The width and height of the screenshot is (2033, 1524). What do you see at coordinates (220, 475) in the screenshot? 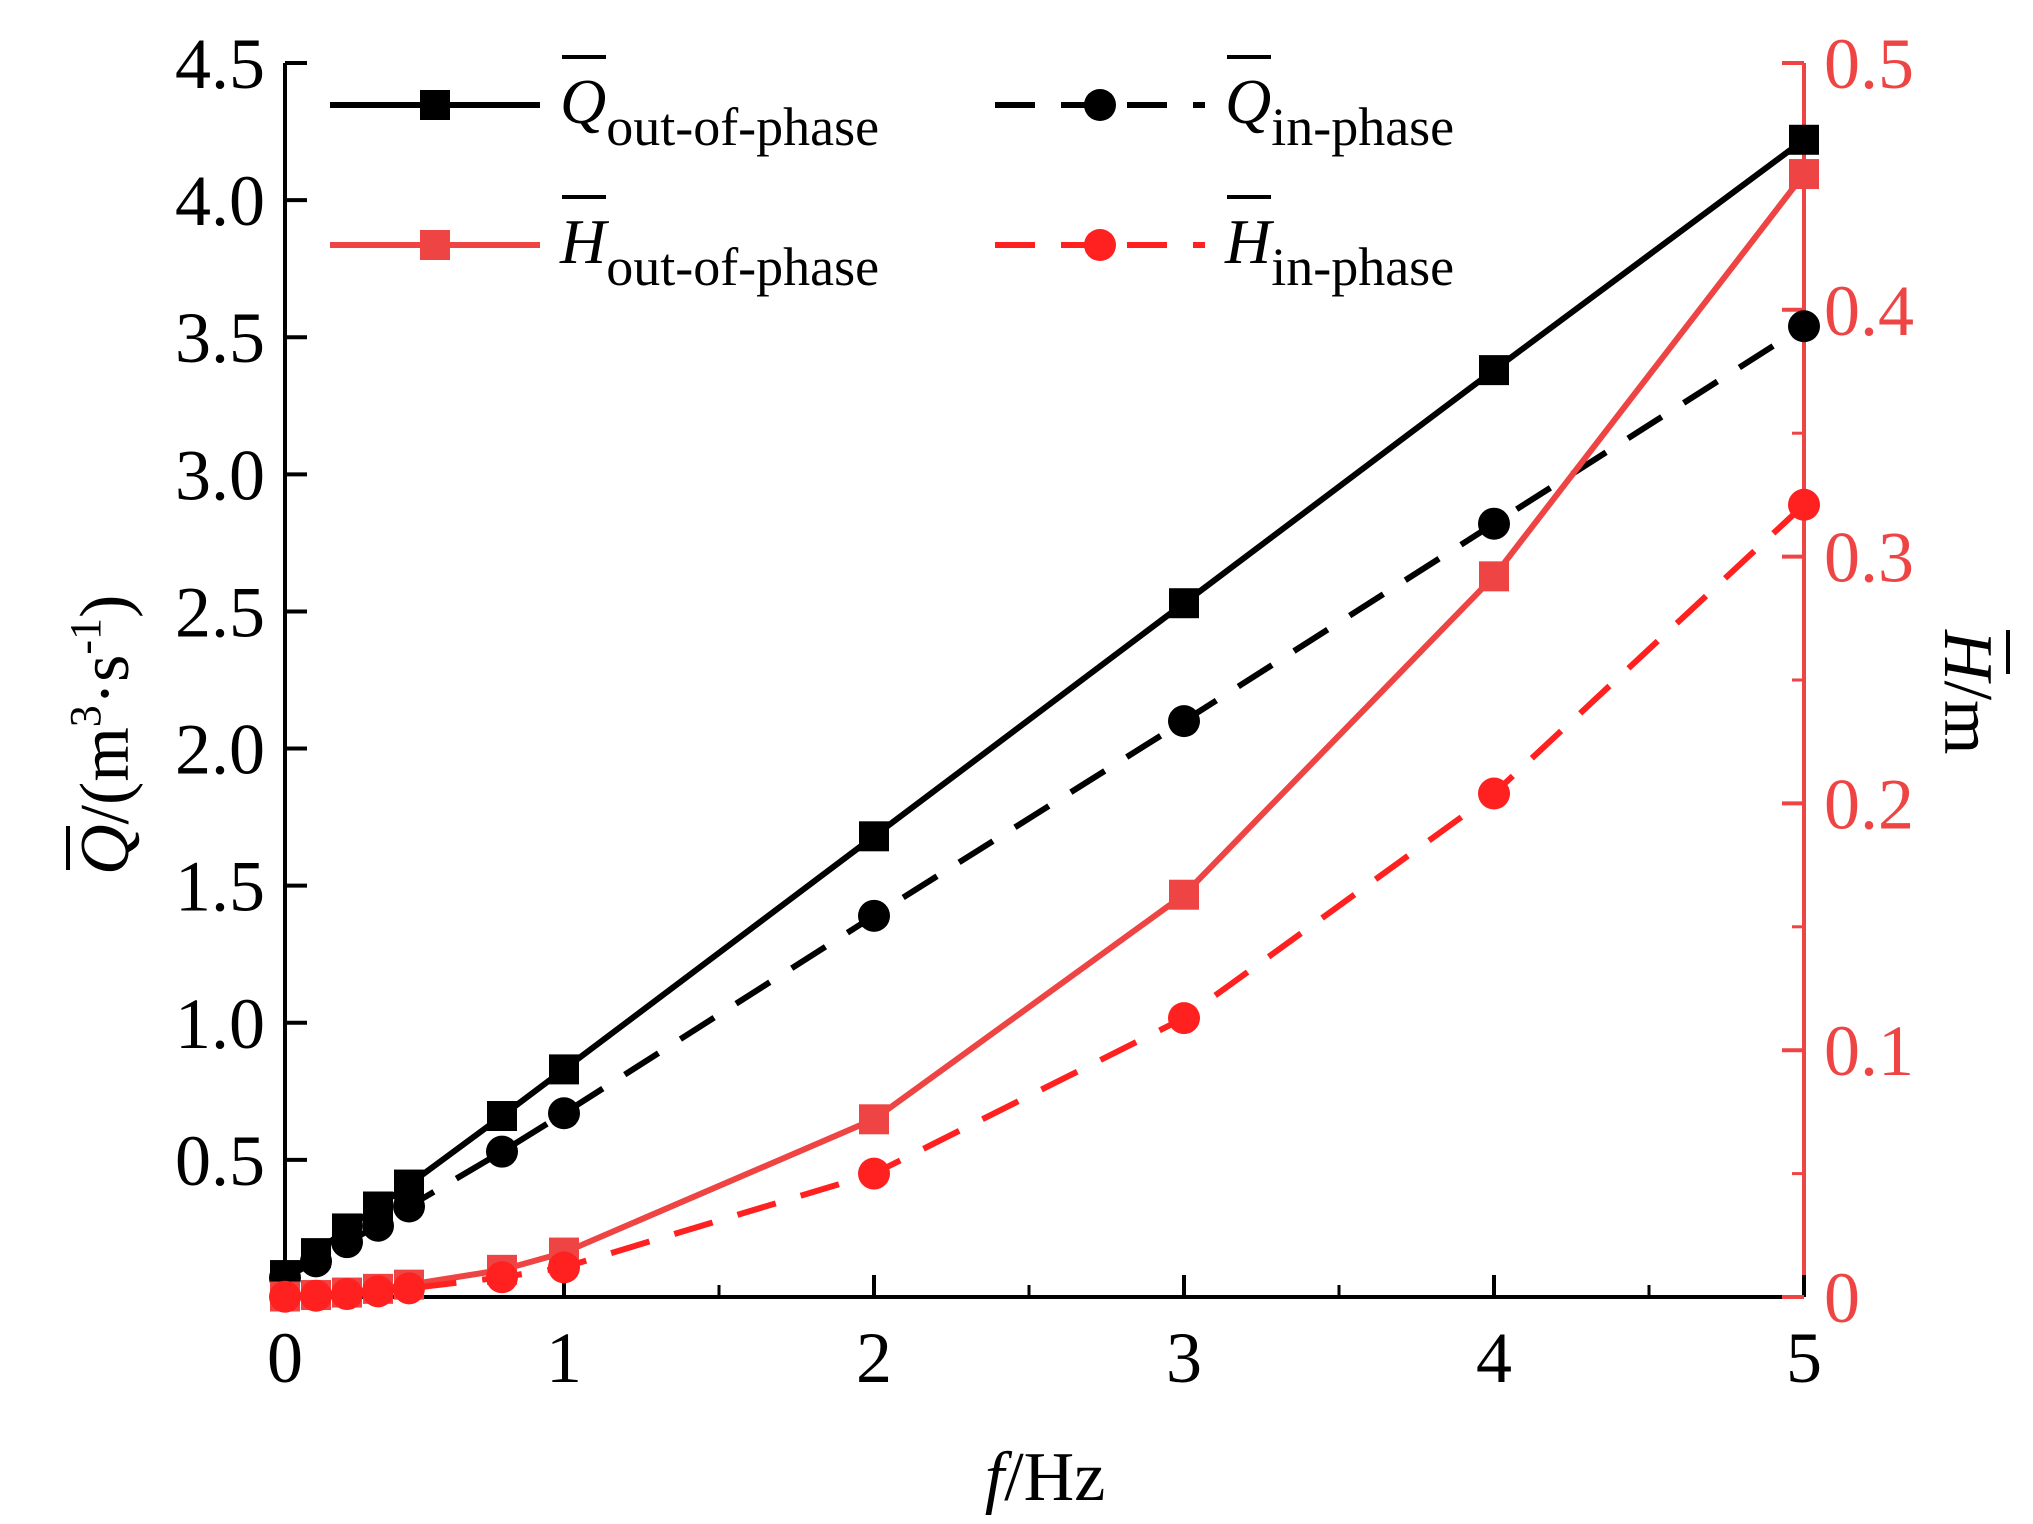
I see `y-left-tick-label: 3.0` at bounding box center [220, 475].